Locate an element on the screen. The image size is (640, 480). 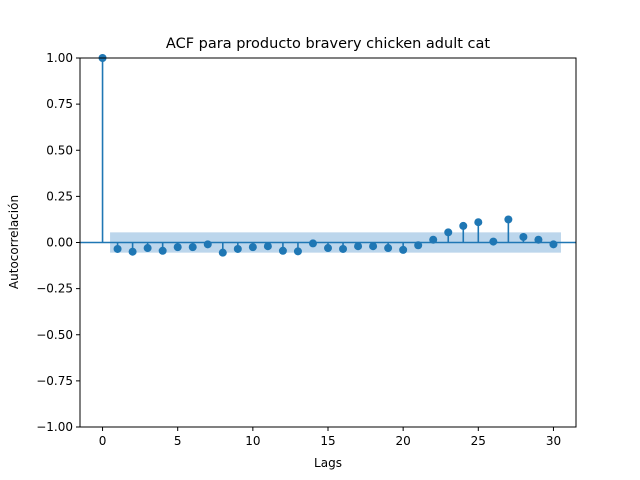
y-tick-label-8: 1.00 is located at coordinates (59, 58).